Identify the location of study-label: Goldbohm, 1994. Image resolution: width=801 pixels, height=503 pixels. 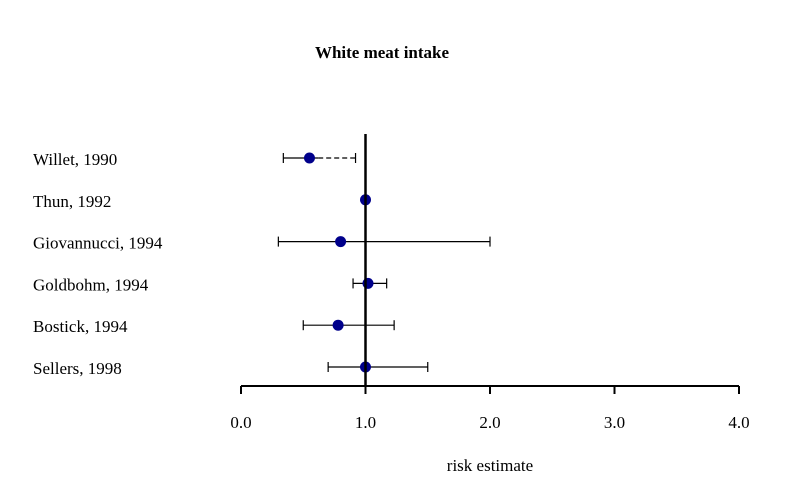
(91, 284).